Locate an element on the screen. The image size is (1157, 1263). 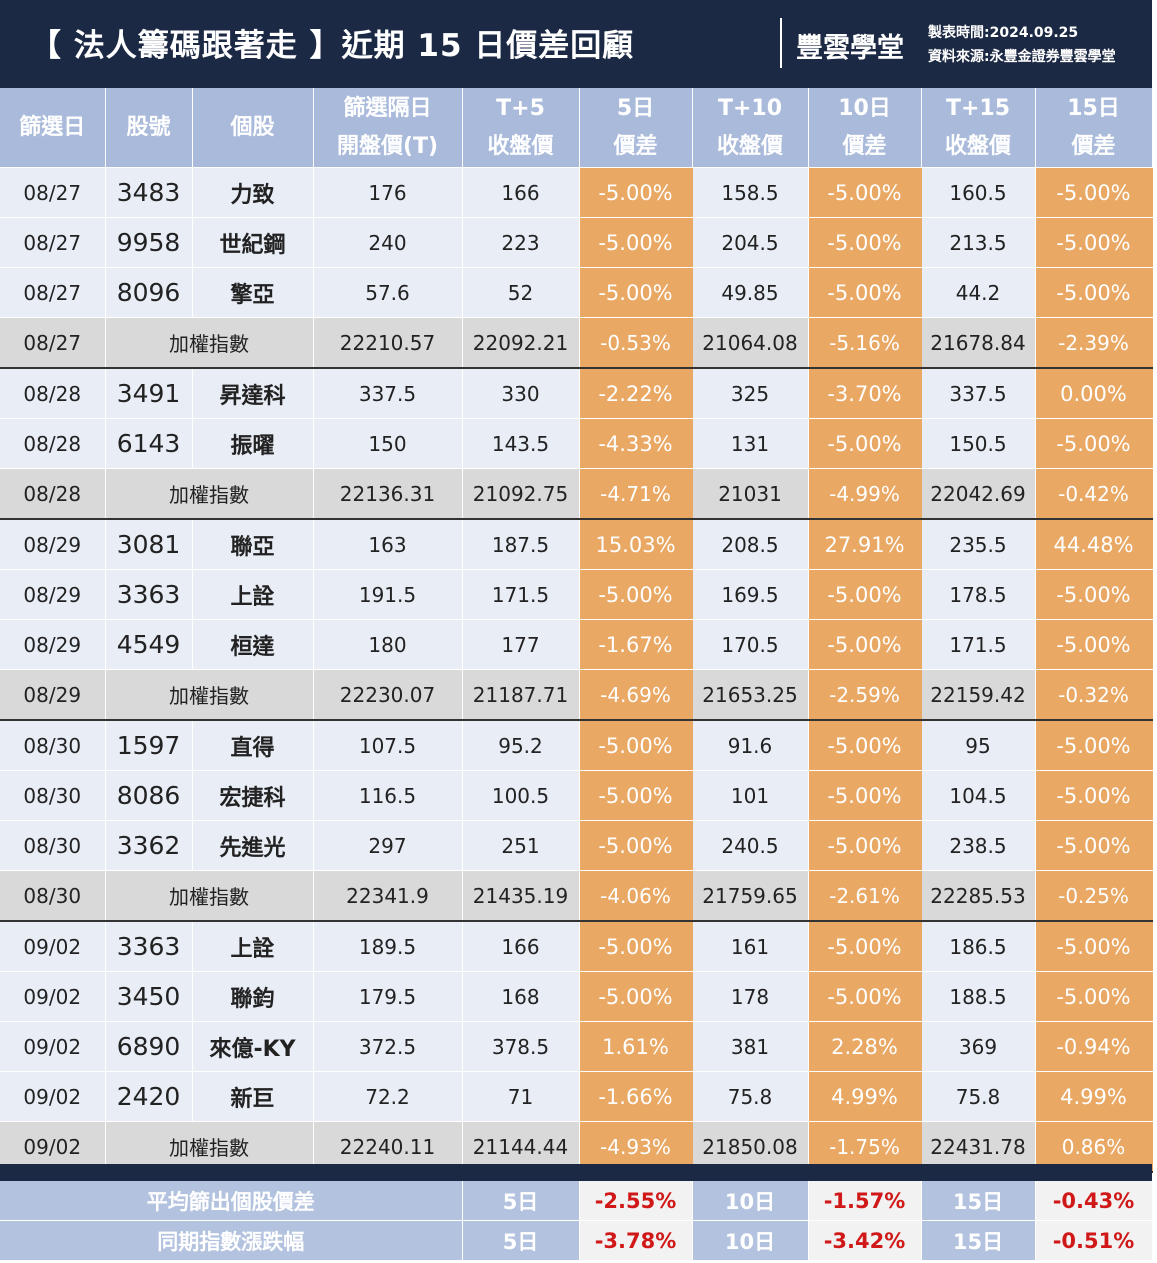
cell: 3483 is located at coordinates (149, 192).